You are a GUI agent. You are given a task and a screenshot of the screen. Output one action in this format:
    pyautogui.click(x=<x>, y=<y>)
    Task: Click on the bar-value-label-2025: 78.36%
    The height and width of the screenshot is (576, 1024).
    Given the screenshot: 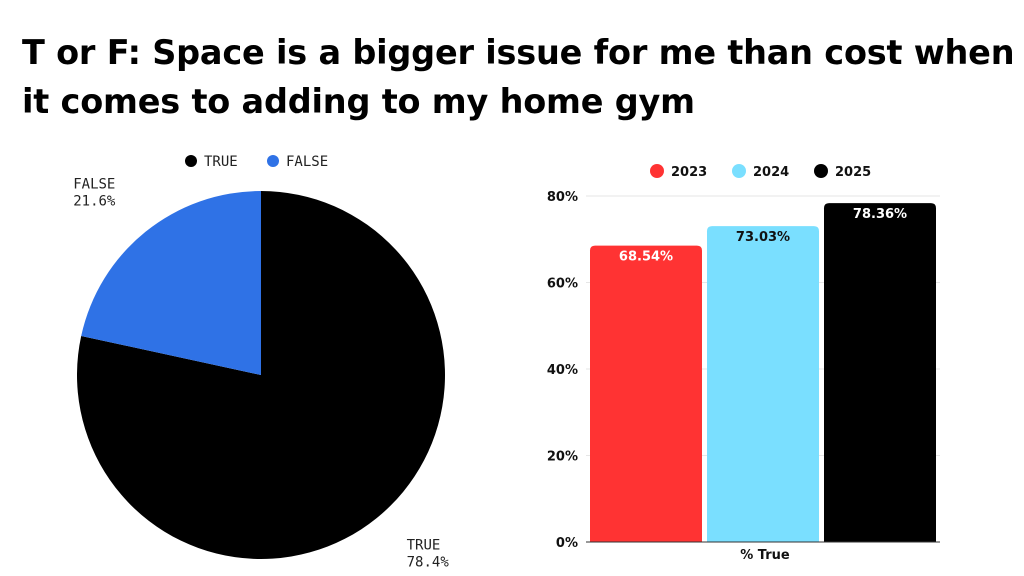 What is the action you would take?
    pyautogui.click(x=880, y=214)
    